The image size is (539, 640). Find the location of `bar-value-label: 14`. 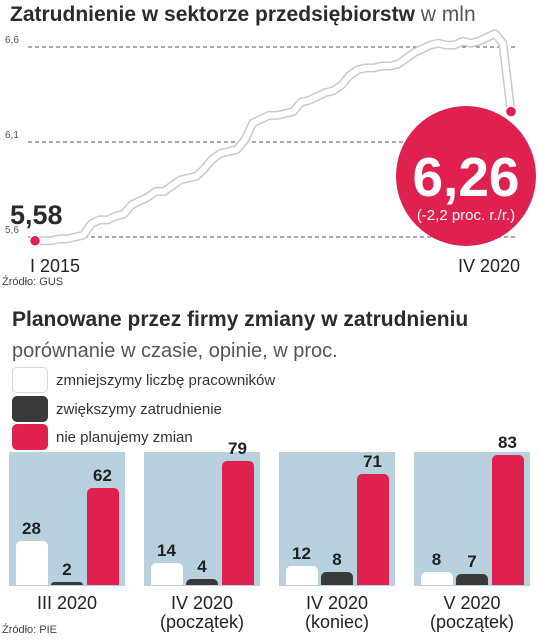

bar-value-label: 14 is located at coordinates (166, 551).